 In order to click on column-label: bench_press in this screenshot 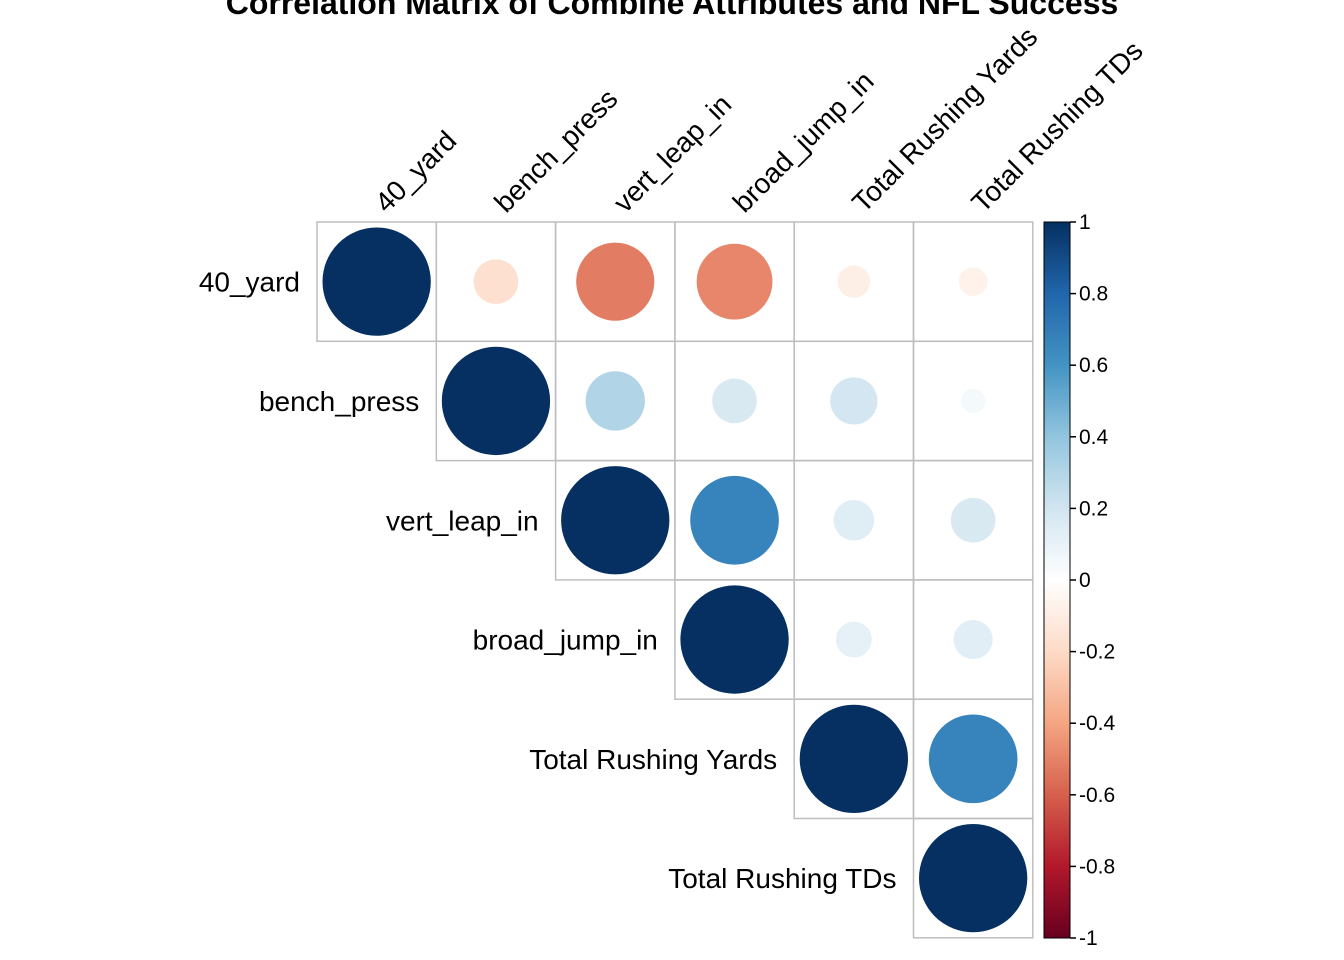, I will do `click(555, 150)`.